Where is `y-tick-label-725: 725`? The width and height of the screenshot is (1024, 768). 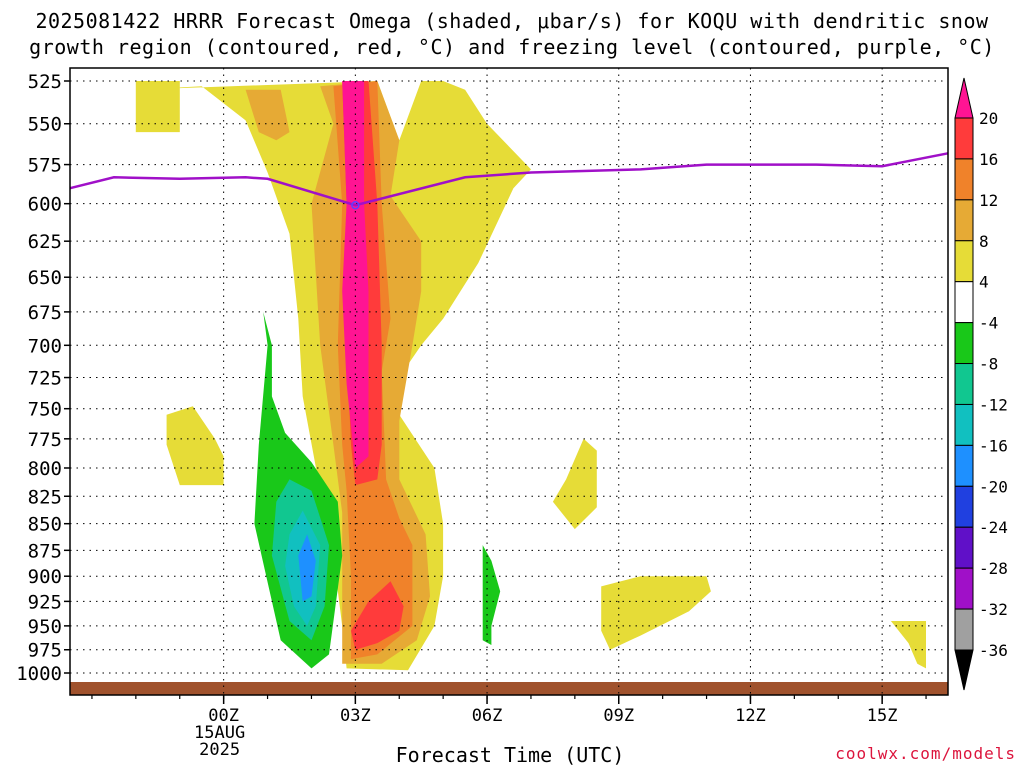 y-tick-label-725: 725 is located at coordinates (45, 379).